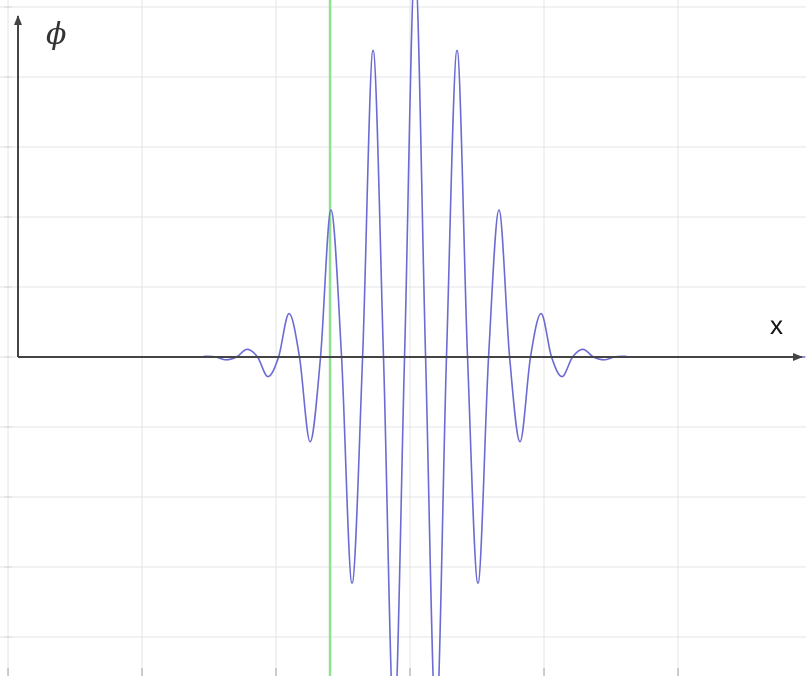 This screenshot has width=806, height=676. I want to click on x-axis-label: x, so click(776, 325).